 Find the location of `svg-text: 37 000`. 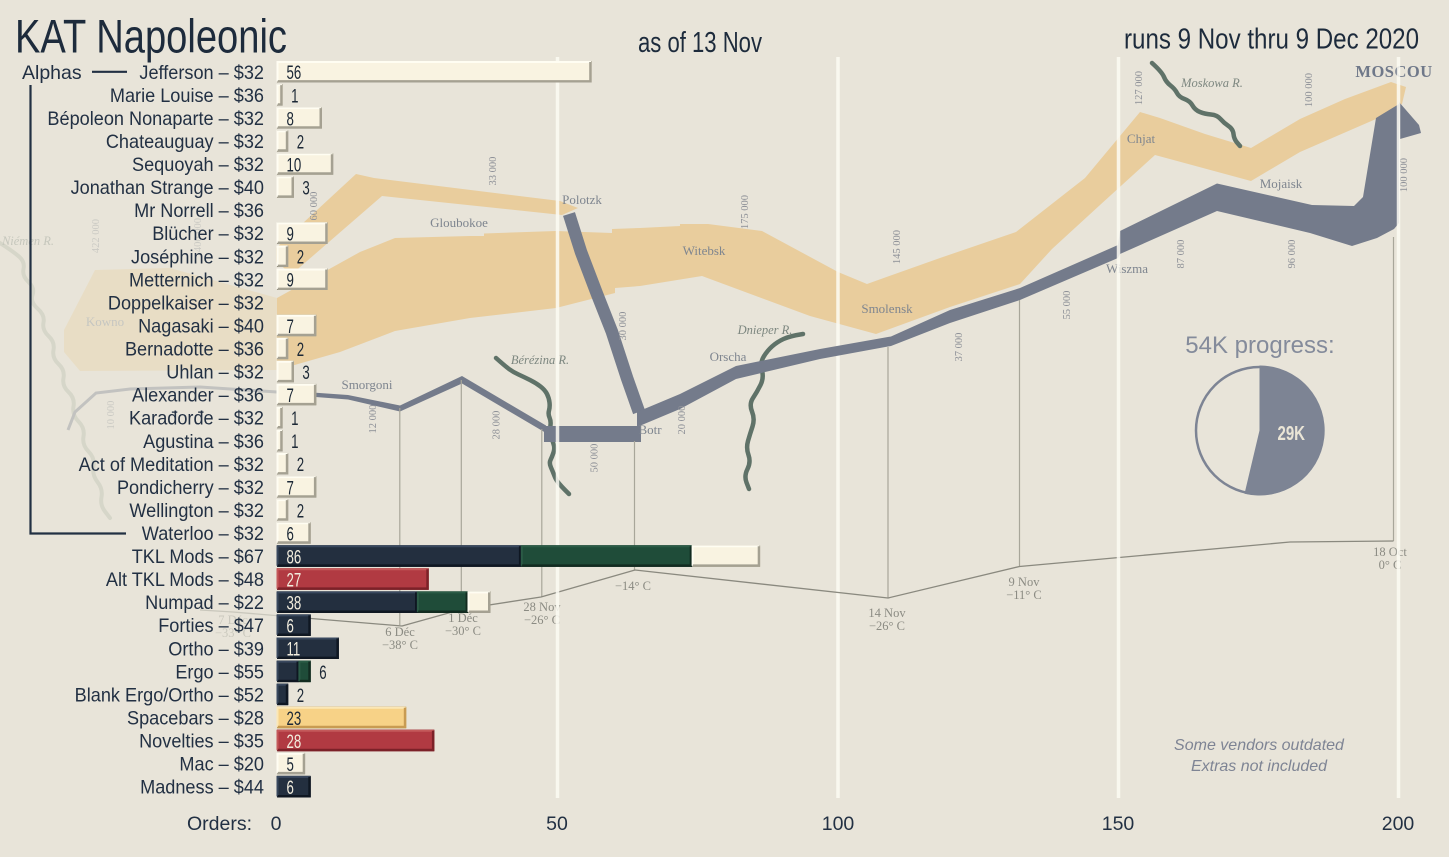

svg-text: 37 000 is located at coordinates (959, 347).